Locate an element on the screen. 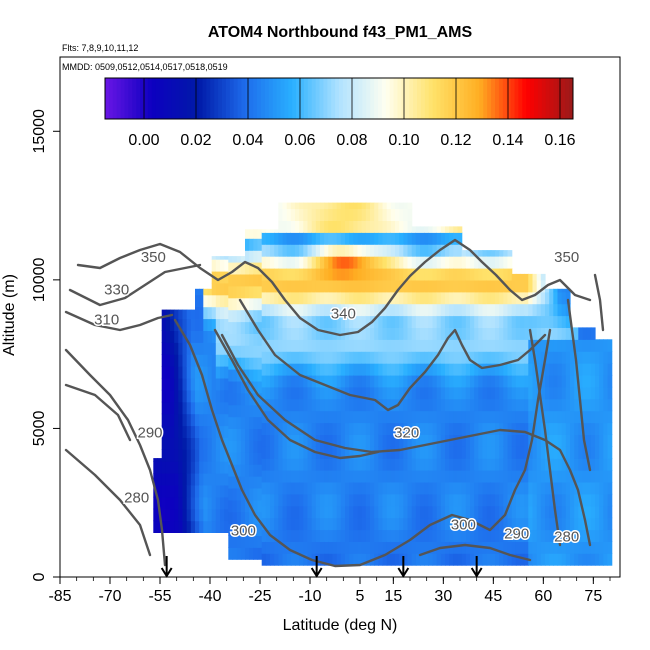 Image resolution: width=650 pixels, height=650 pixels. x-tick-label: 15 is located at coordinates (393, 596).